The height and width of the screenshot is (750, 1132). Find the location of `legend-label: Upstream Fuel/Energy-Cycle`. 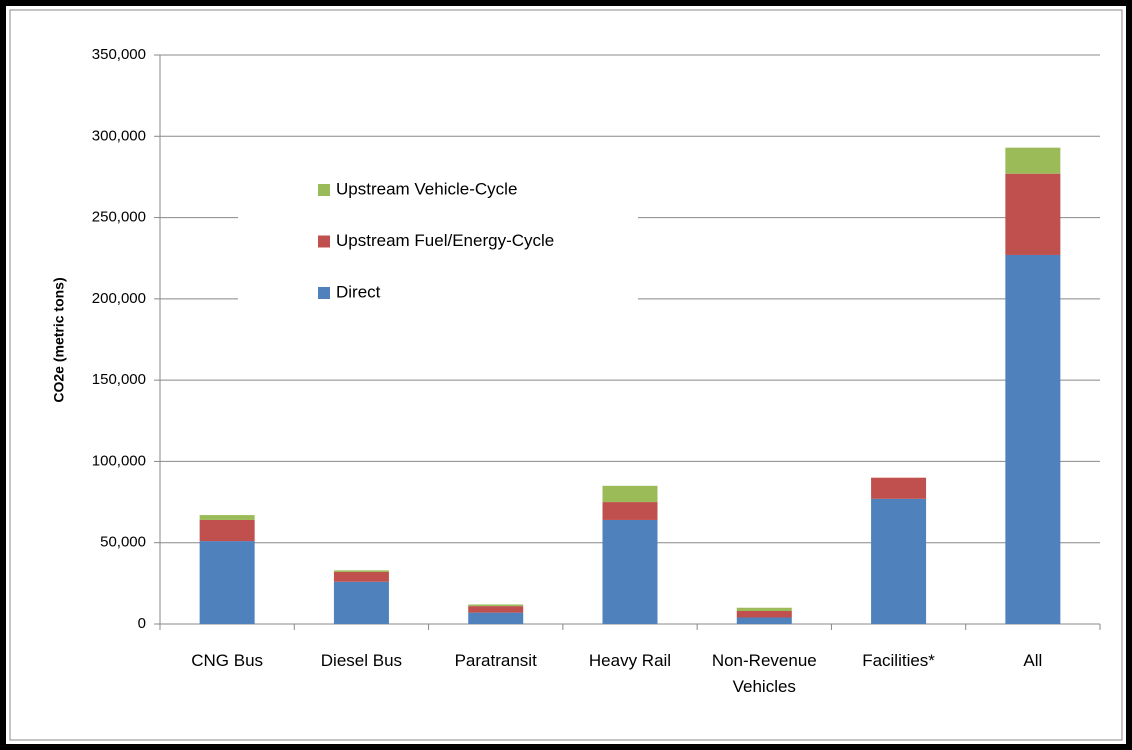

legend-label: Upstream Fuel/Energy-Cycle is located at coordinates (445, 240).